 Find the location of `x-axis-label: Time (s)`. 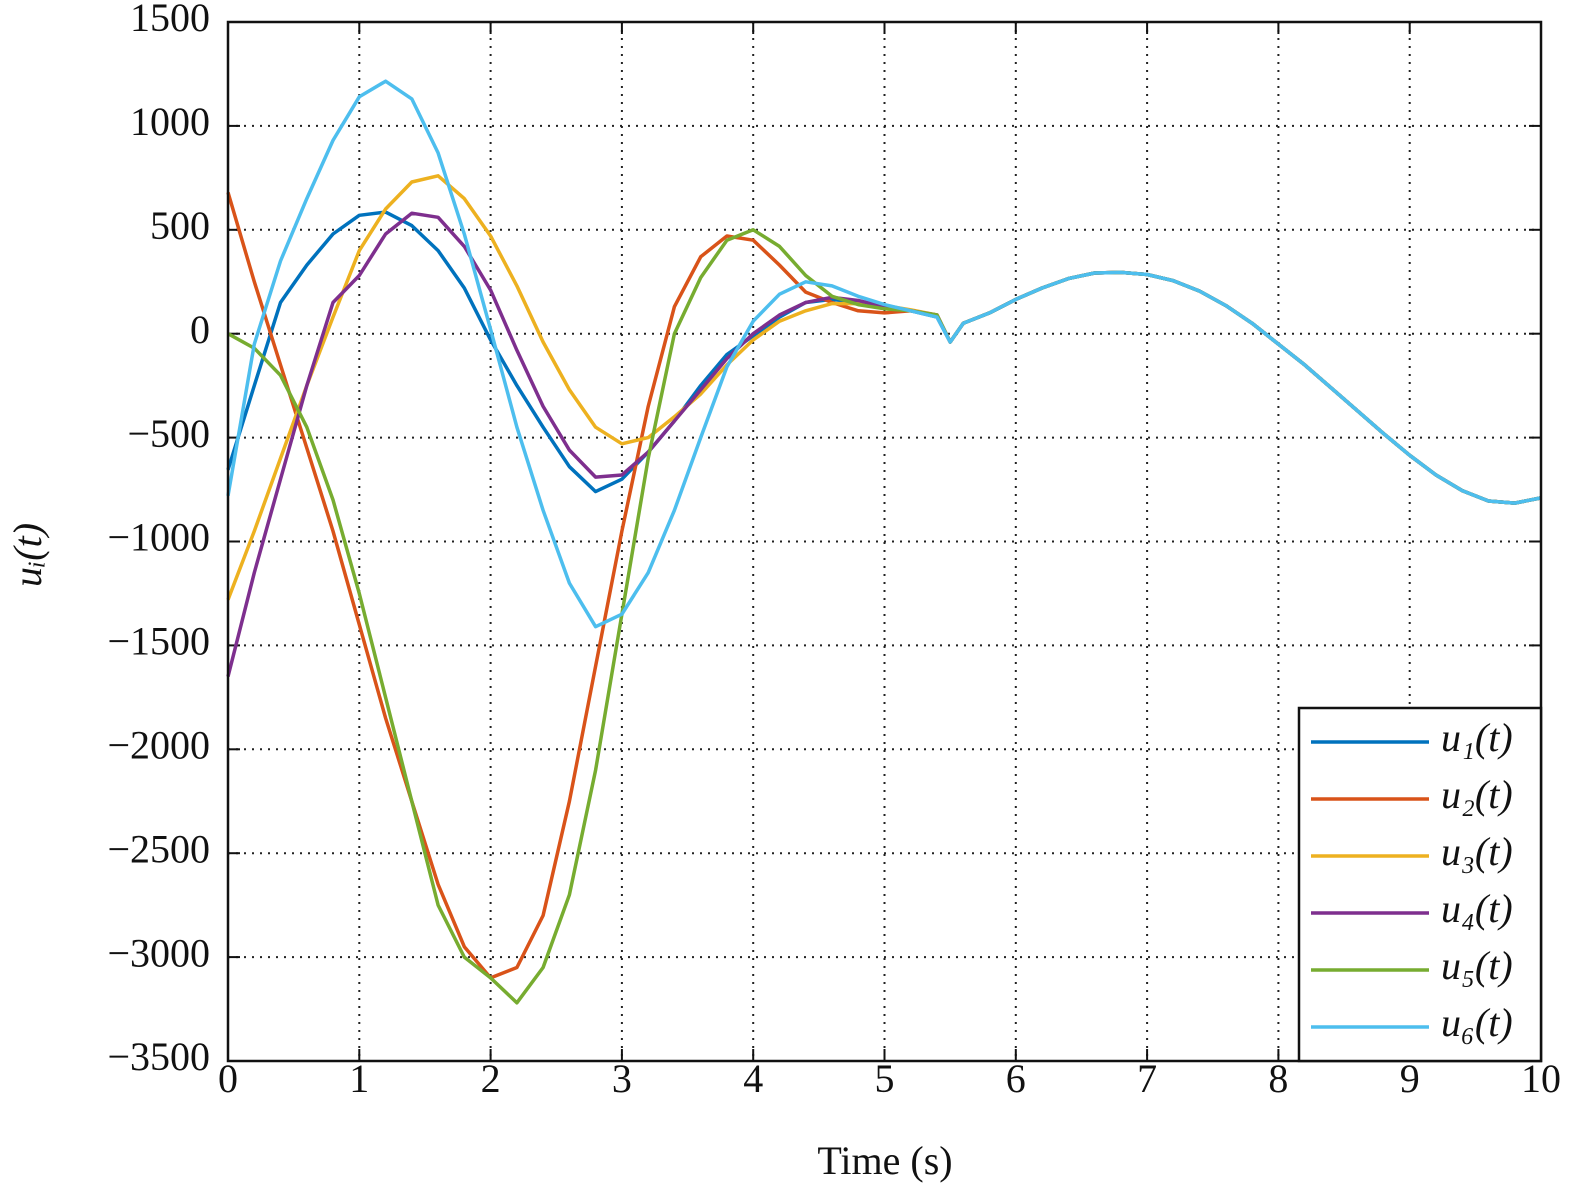

x-axis-label: Time (s) is located at coordinates (884, 1160).